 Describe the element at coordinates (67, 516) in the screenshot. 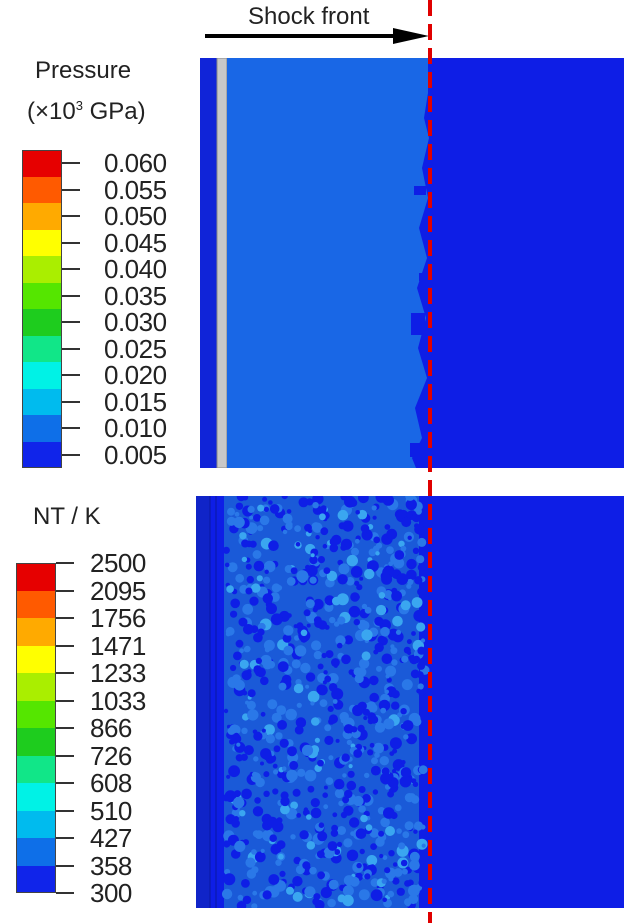

I see `temperature-legend-title: NT / K` at that location.